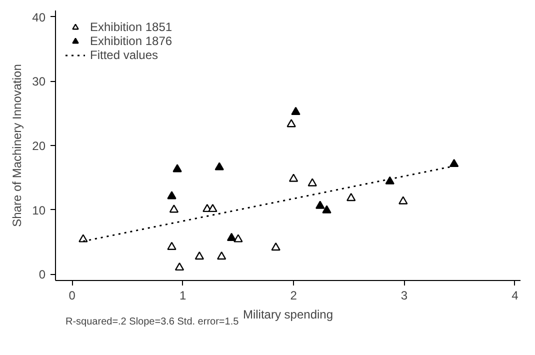 Image resolution: width=535 pixels, height=355 pixels. I want to click on x-tick-label: 3, so click(404, 295).